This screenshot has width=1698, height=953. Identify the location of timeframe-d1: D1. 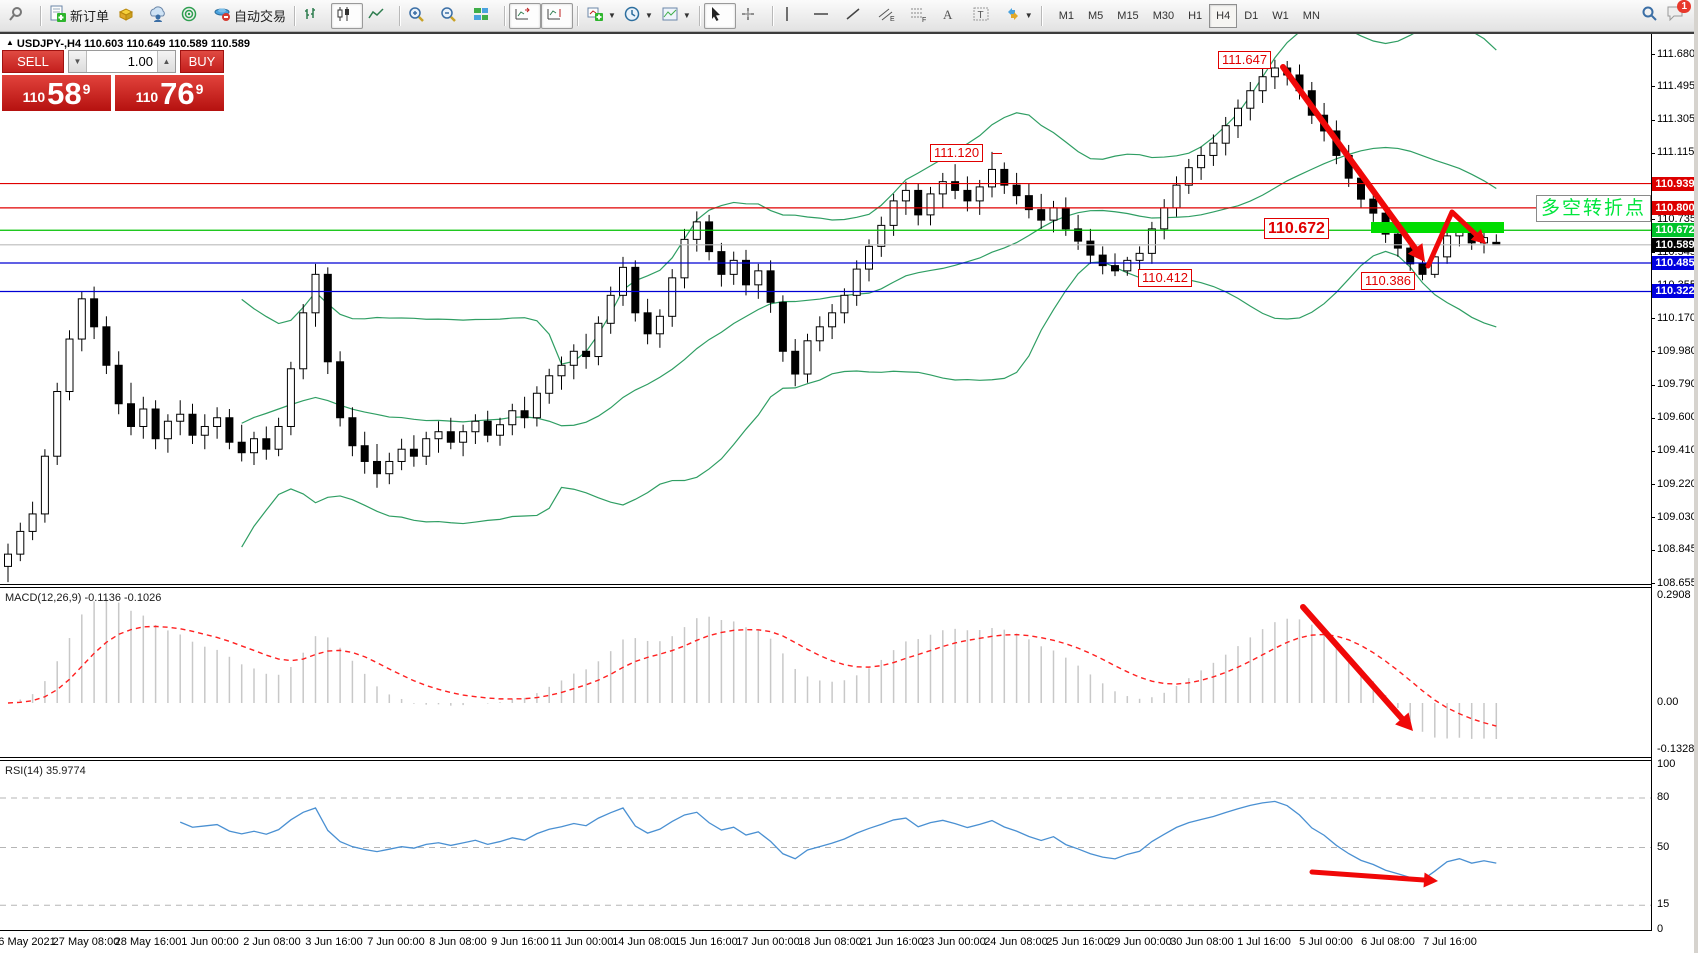
(1251, 15).